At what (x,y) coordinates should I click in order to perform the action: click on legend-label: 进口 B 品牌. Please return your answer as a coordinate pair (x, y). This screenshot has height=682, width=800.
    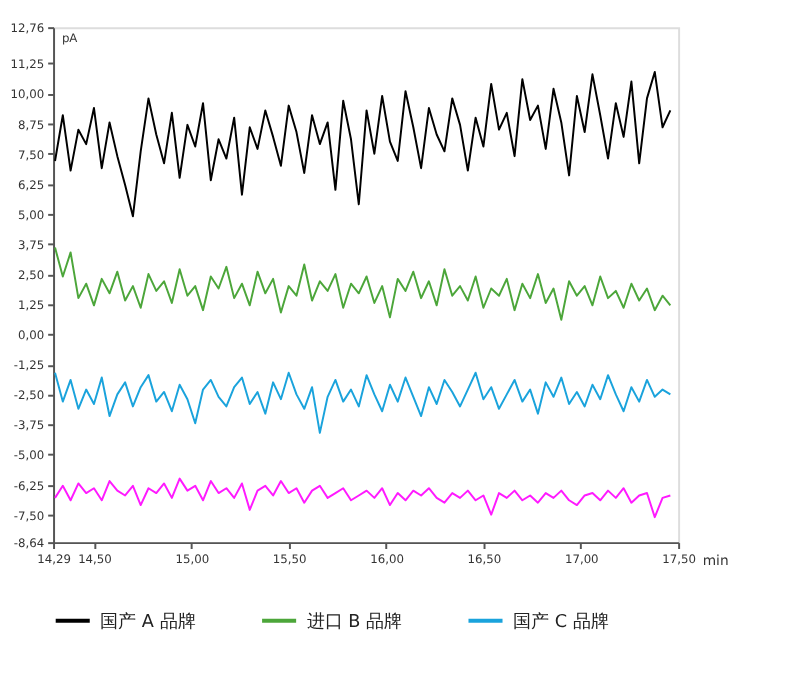
    Looking at the image, I should click on (354, 621).